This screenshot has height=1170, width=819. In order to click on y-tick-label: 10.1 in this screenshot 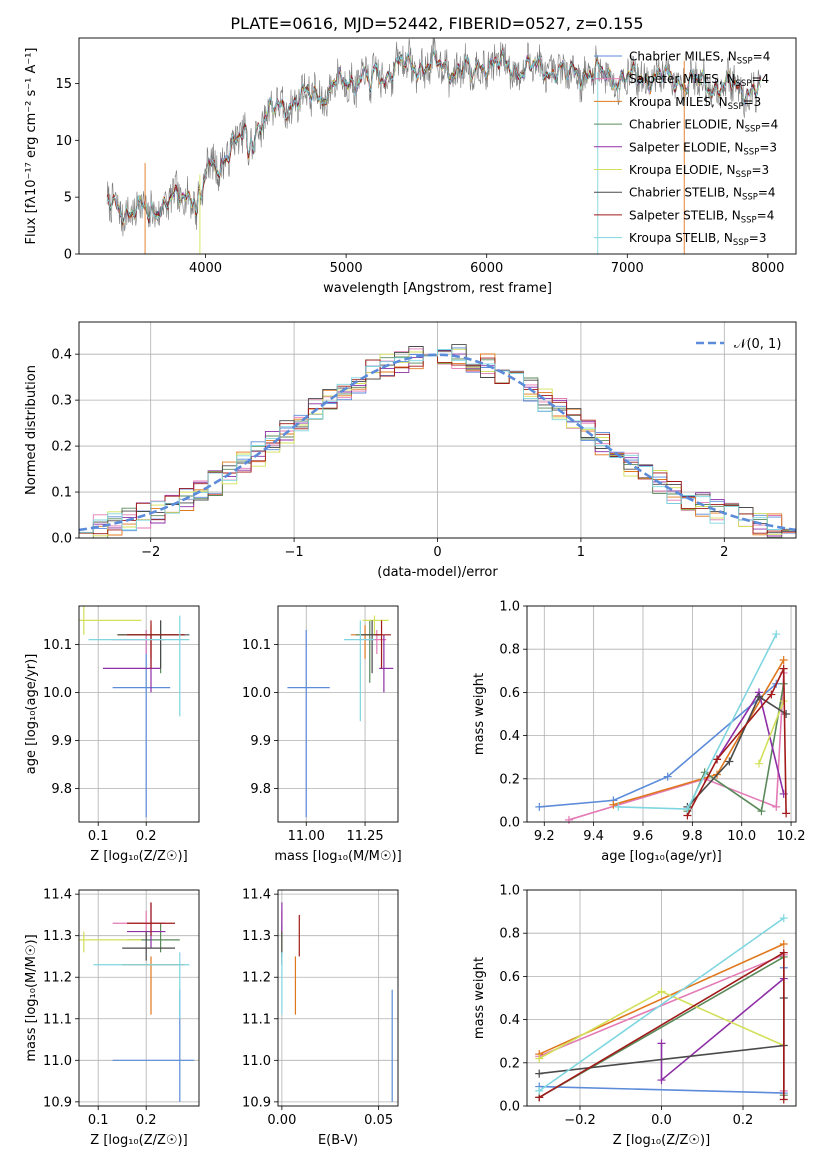, I will do `click(57, 645)`.